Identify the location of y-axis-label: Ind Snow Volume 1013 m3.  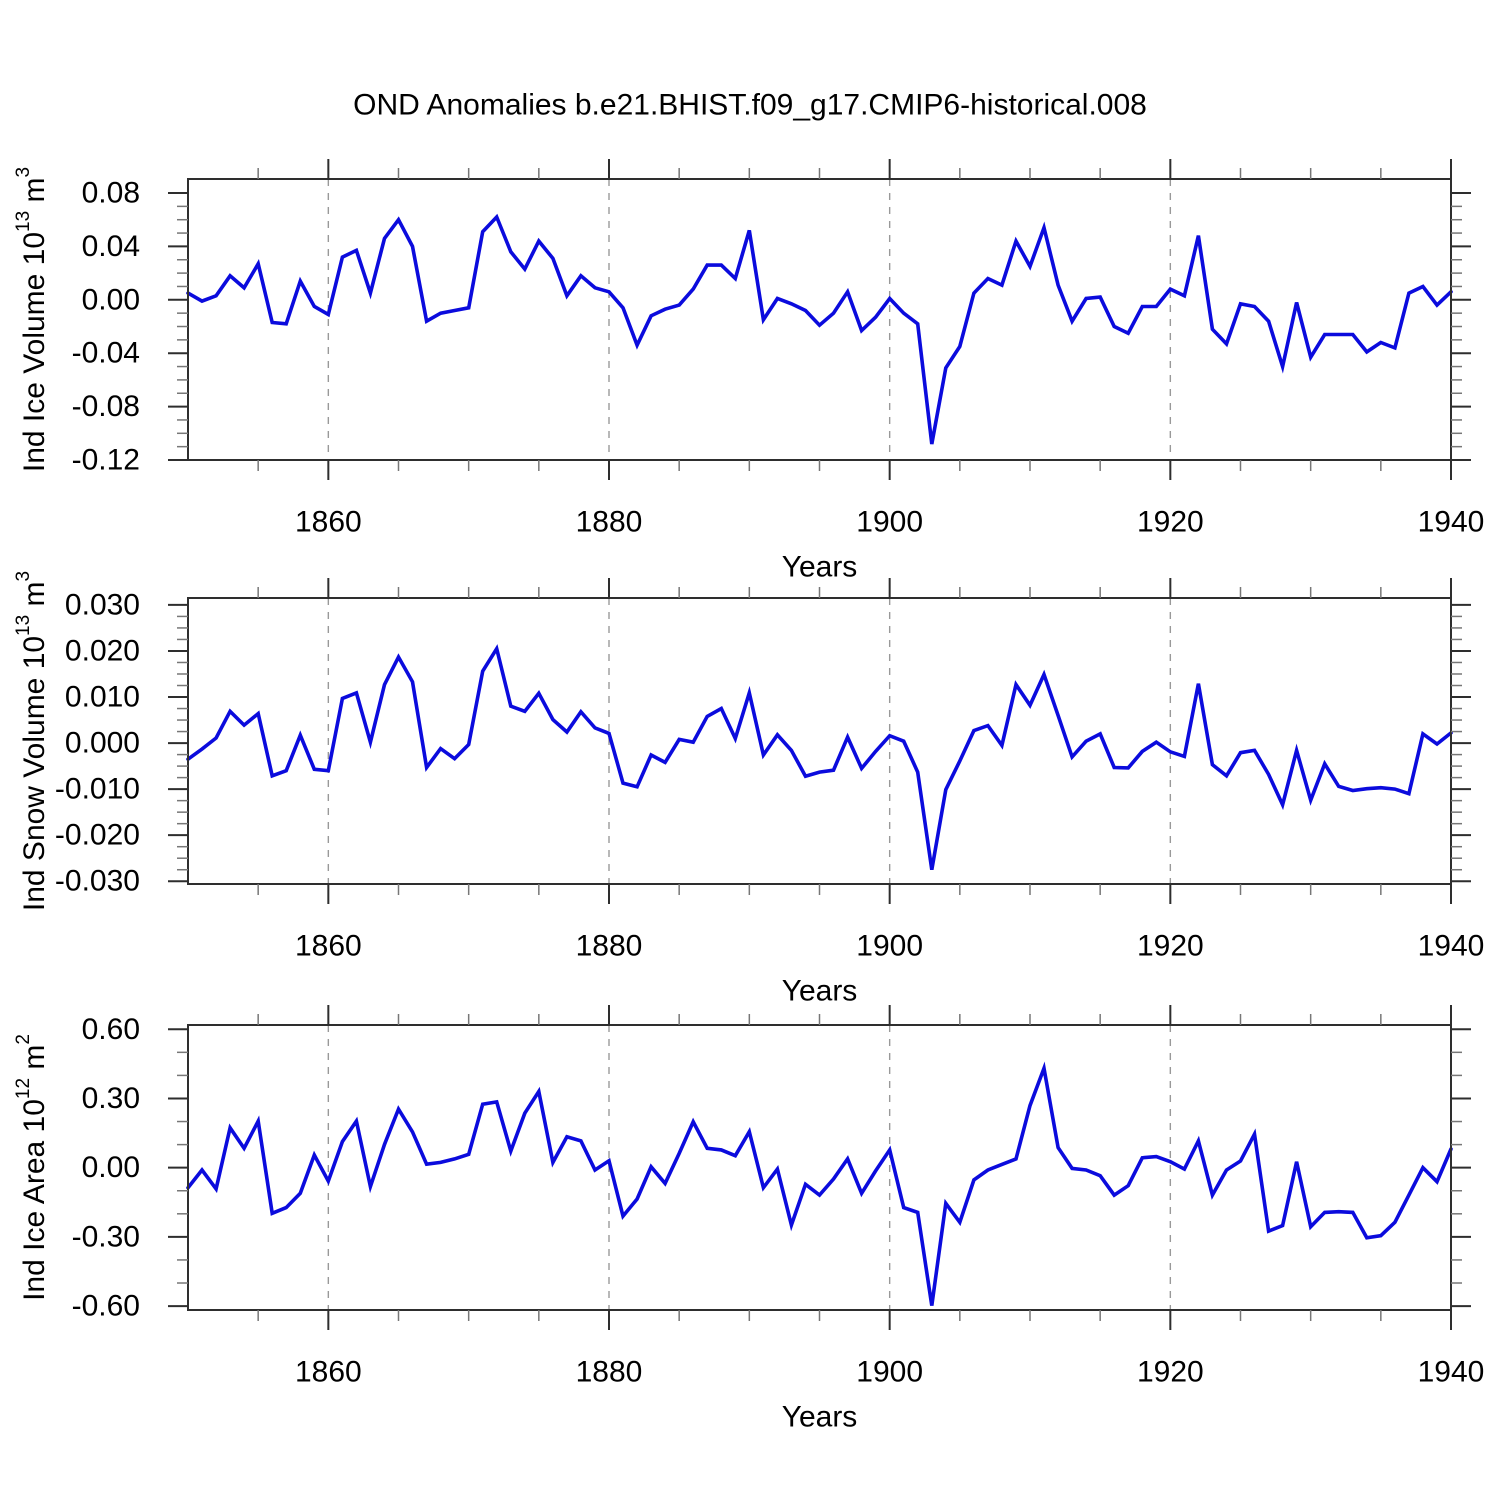
(32, 741).